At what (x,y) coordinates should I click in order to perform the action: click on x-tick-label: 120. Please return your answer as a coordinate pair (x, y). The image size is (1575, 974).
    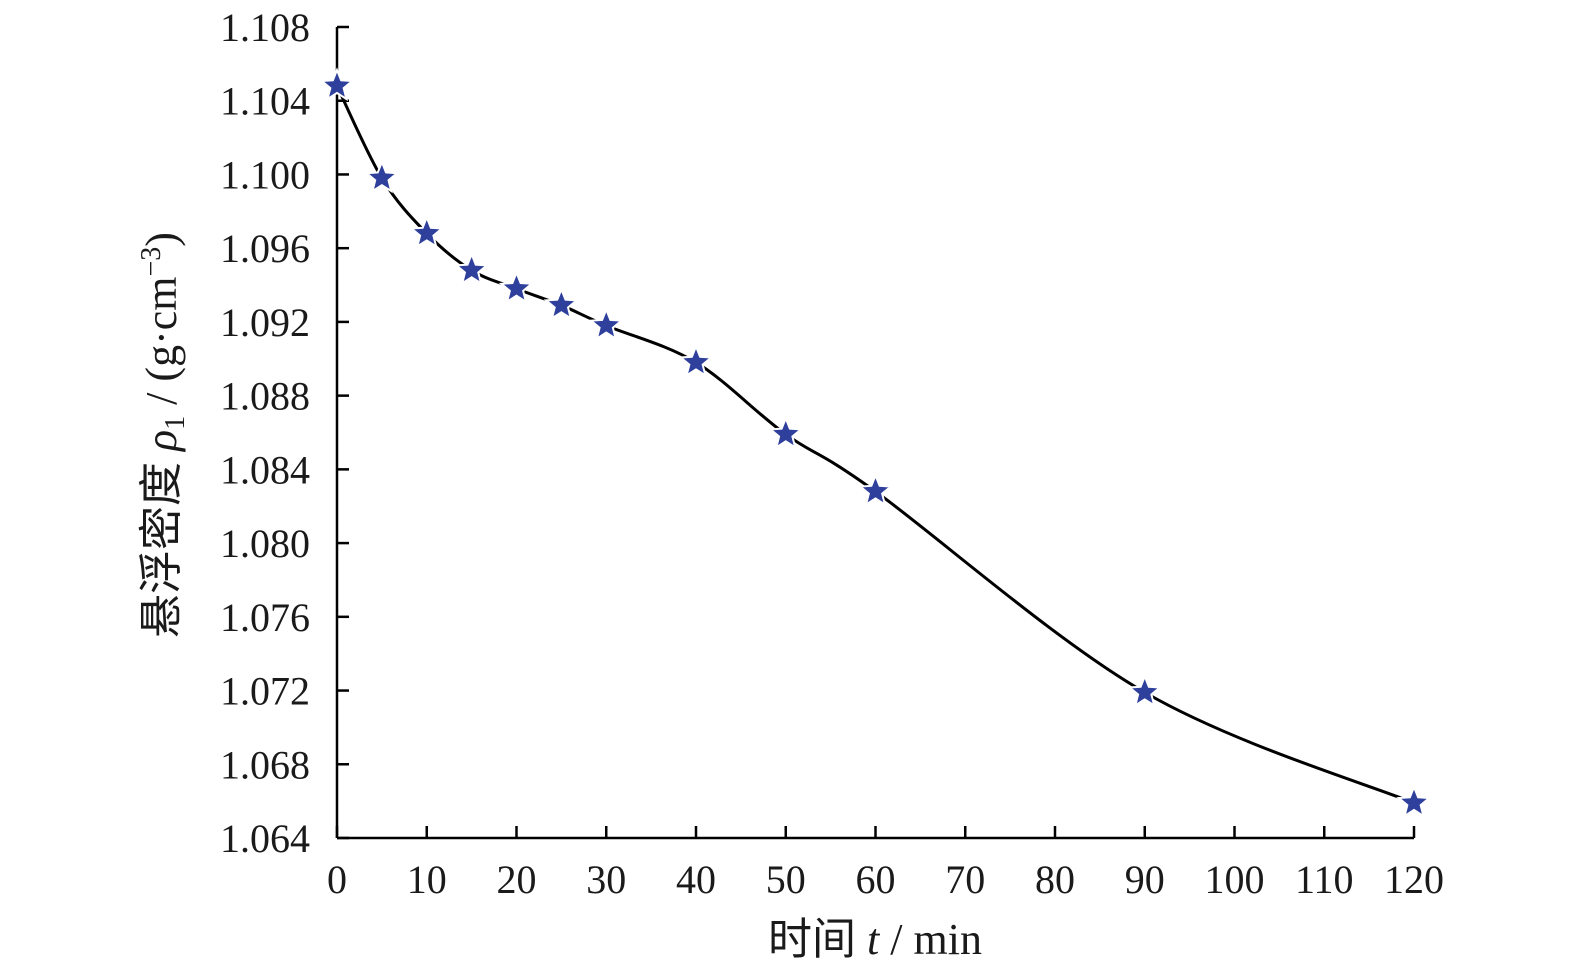
    Looking at the image, I should click on (1414, 879).